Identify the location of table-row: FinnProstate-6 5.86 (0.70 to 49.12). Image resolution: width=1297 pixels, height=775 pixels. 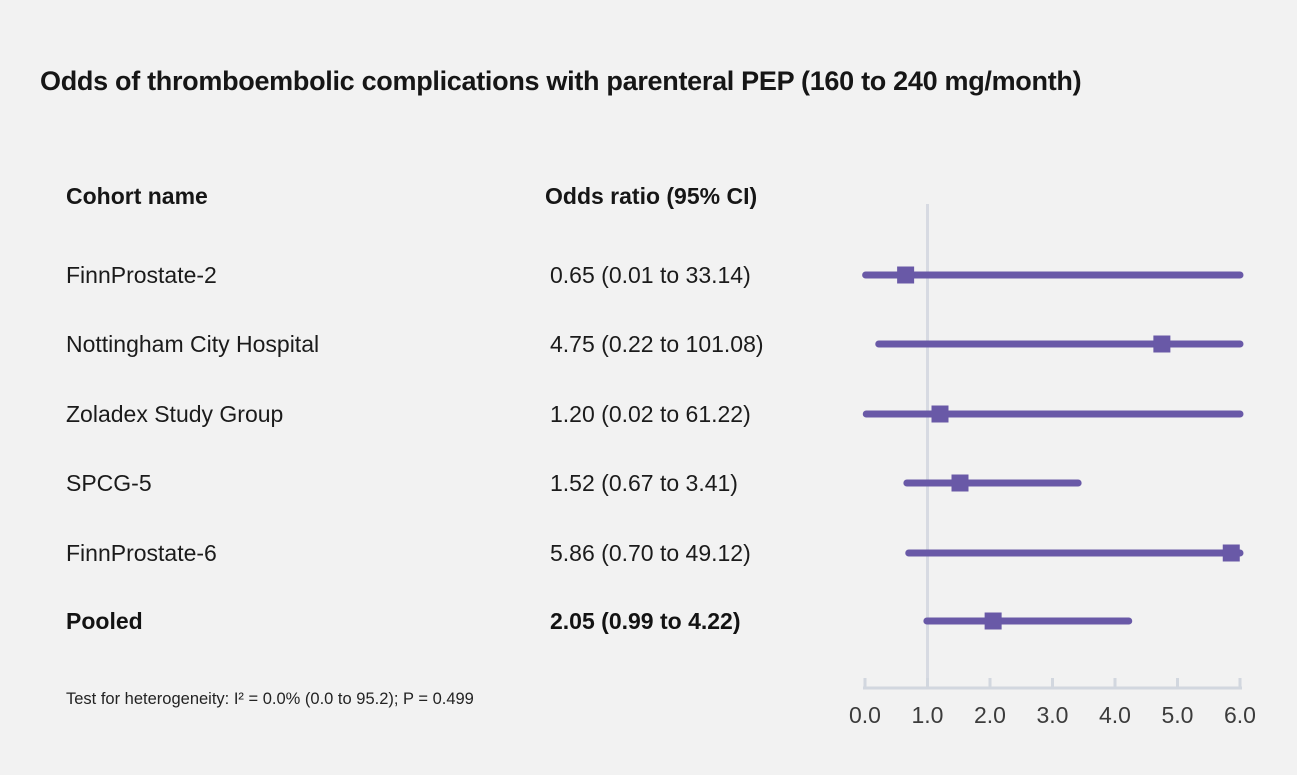
(420, 553).